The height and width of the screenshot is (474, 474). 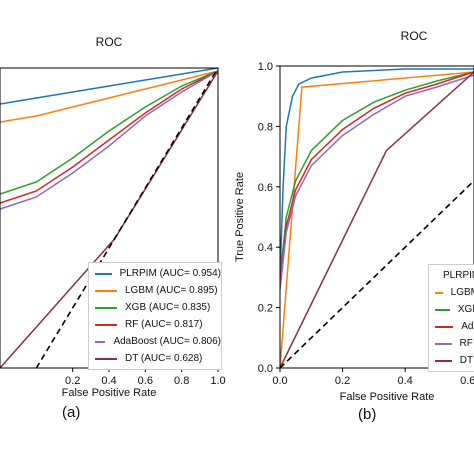 I want to click on x-tick-label: 0.0, so click(x=279, y=381).